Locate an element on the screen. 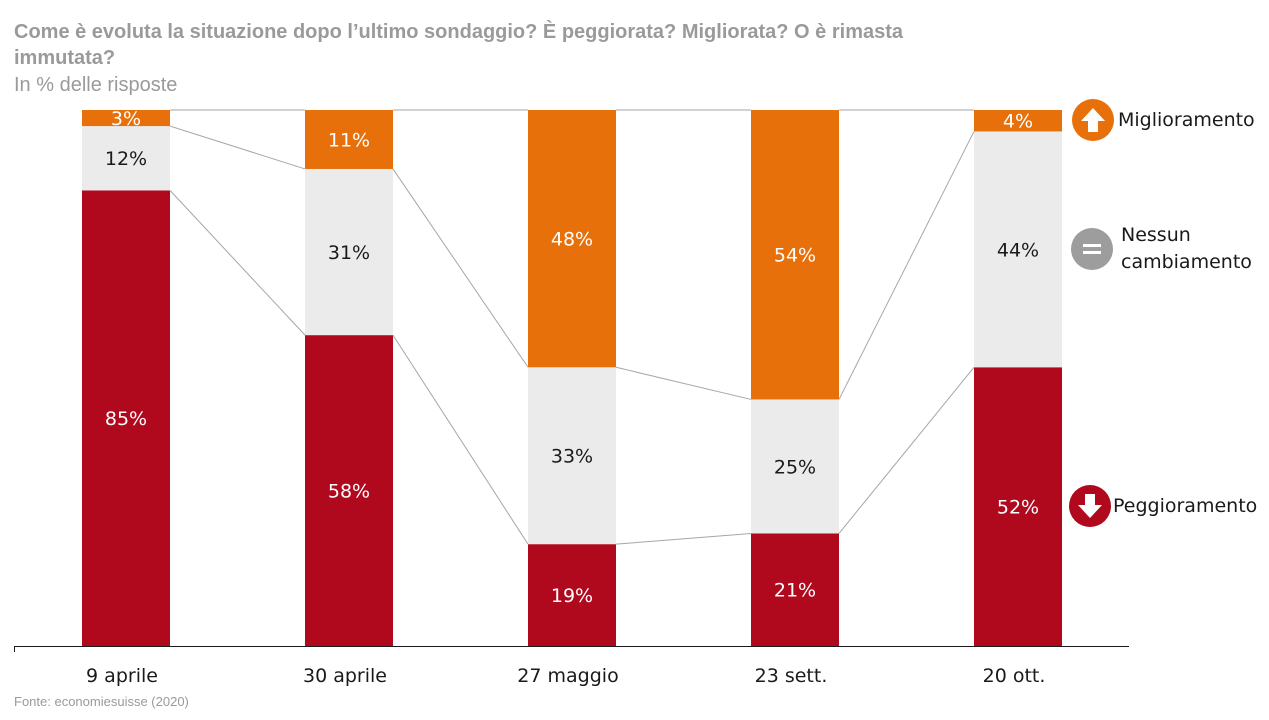  data-label-worsening: 19% is located at coordinates (572, 596).